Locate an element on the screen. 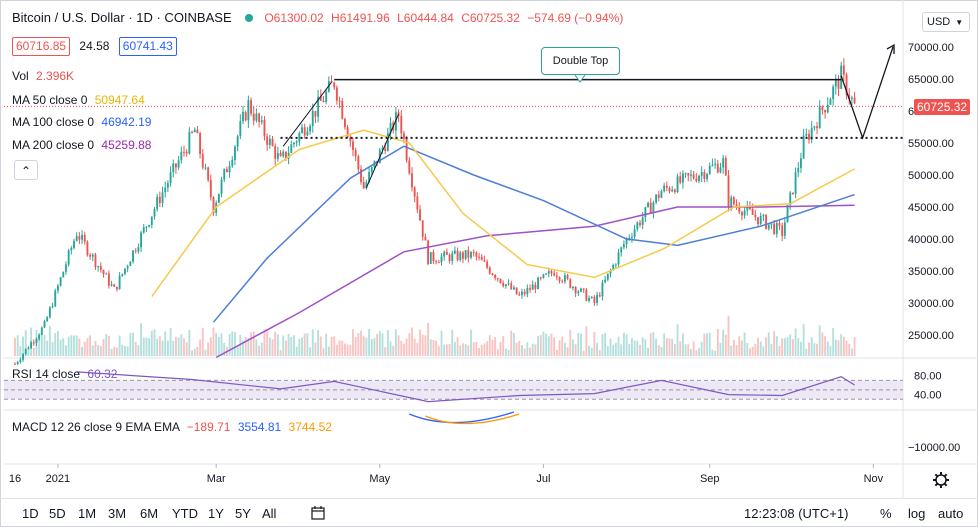 The image size is (978, 527). range-button-1m: 1M is located at coordinates (87, 513).